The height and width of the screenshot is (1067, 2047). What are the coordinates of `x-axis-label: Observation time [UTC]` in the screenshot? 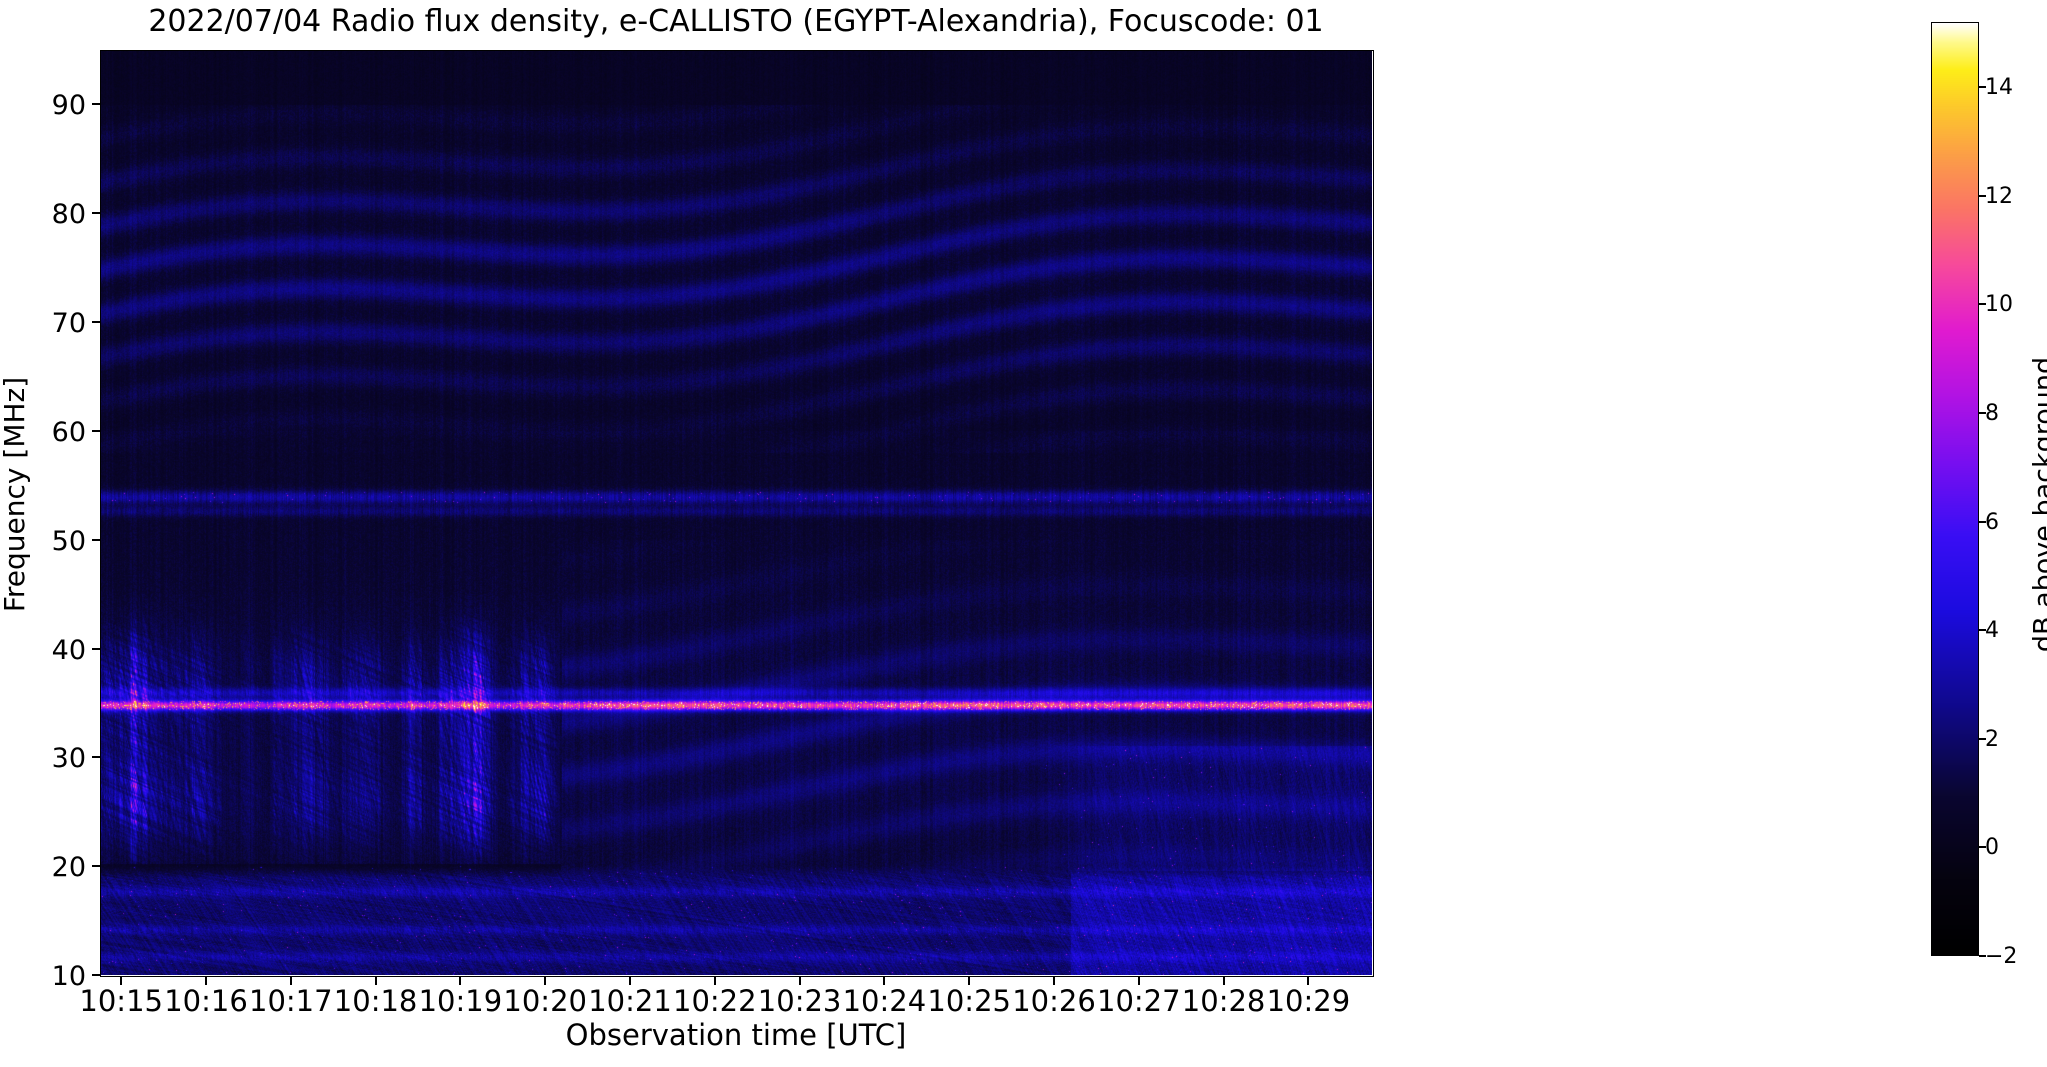 It's located at (736, 1035).